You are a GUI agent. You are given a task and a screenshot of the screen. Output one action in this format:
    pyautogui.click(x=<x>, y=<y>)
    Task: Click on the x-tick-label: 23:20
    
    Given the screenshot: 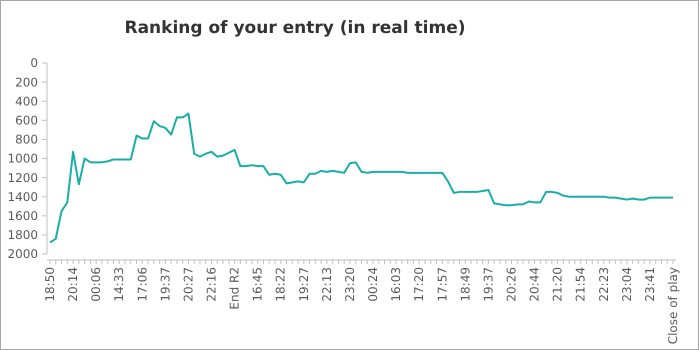 What is the action you would take?
    pyautogui.click(x=349, y=284)
    